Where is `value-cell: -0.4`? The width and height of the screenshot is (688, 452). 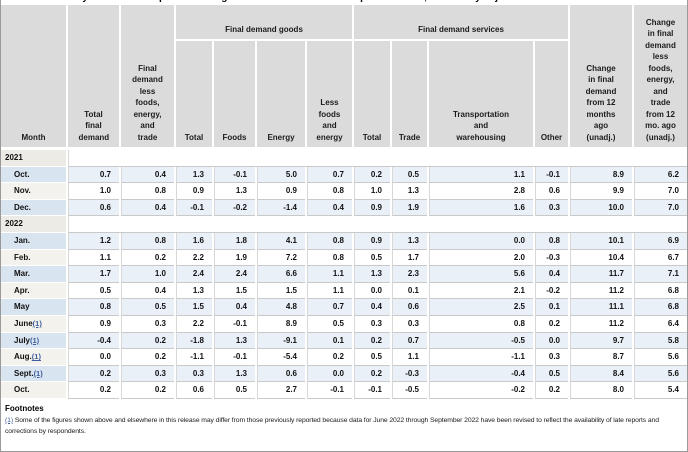
value-cell: -0.4 is located at coordinates (481, 374).